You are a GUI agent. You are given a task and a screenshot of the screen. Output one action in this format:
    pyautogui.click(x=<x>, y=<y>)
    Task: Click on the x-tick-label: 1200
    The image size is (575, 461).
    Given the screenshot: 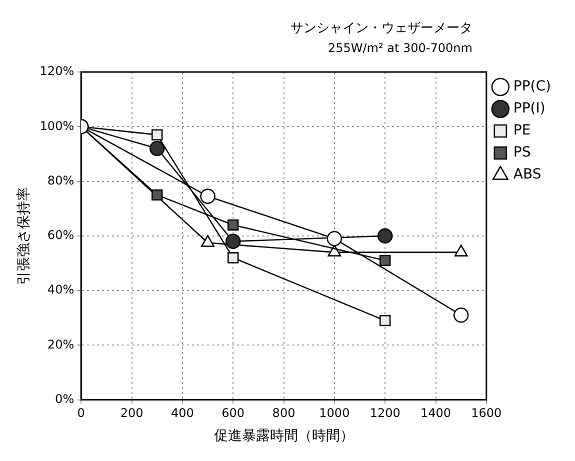 What is the action you would take?
    pyautogui.click(x=385, y=413)
    